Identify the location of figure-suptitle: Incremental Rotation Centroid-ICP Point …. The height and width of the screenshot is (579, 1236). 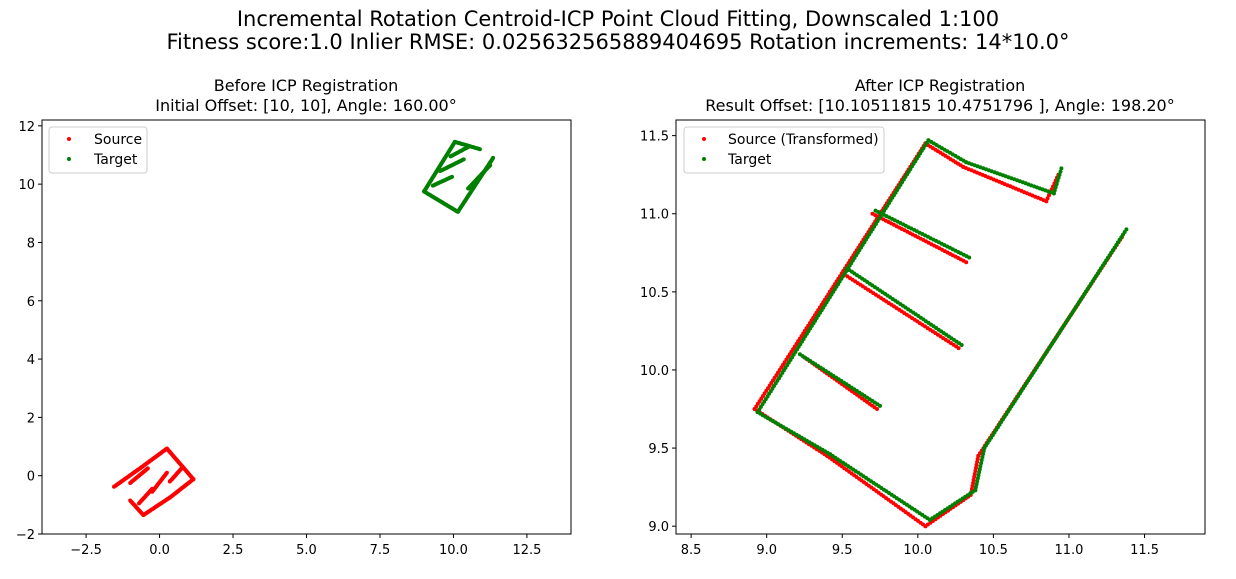
(618, 31).